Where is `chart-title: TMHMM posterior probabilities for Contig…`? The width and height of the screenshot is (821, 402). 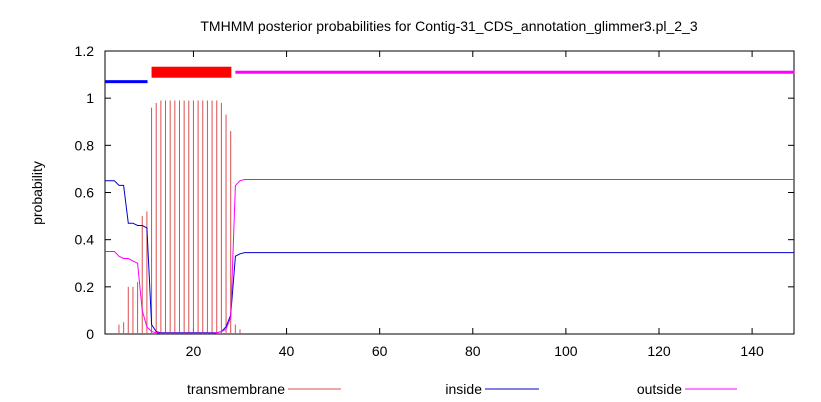 chart-title: TMHMM posterior probabilities for Contig… is located at coordinates (448, 26).